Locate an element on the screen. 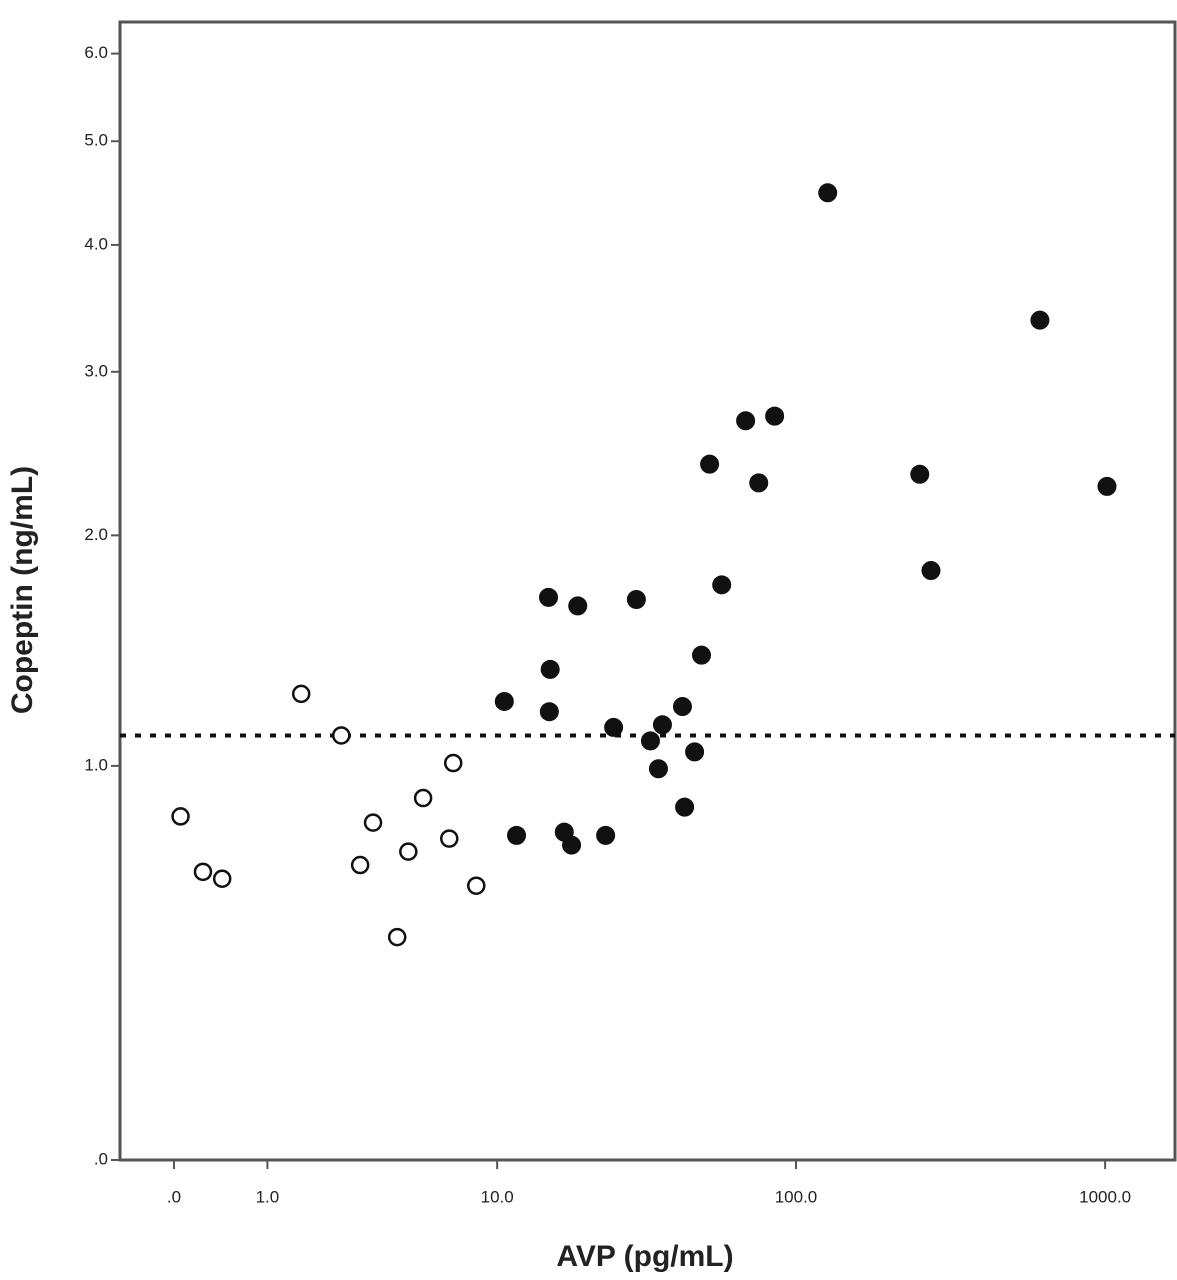  y-tick-label: 2.0 is located at coordinates (96, 534).